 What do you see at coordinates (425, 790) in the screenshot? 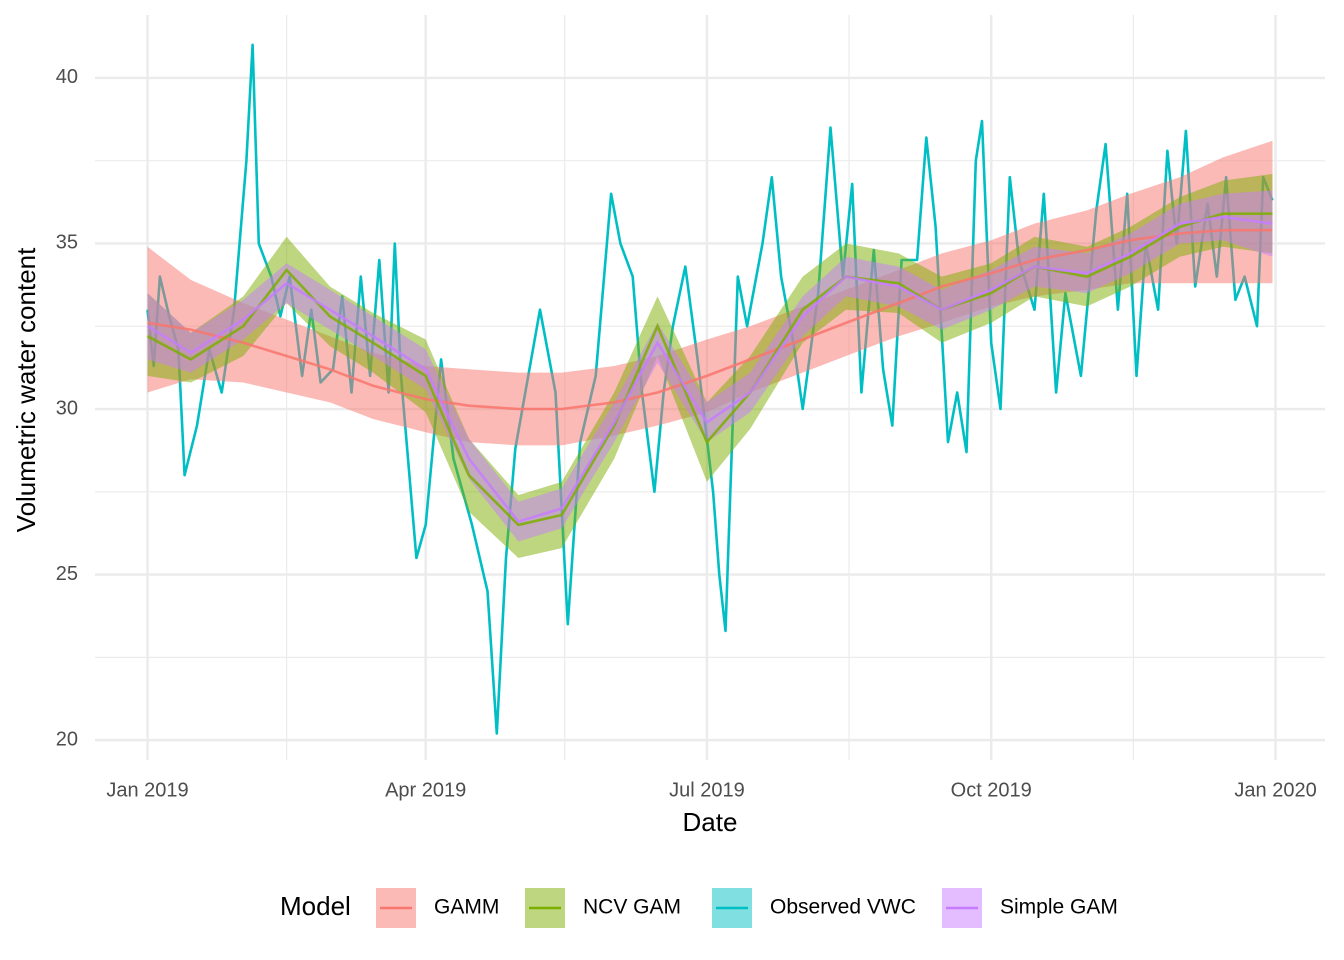
I see `x-tick-label: Apr 2019` at bounding box center [425, 790].